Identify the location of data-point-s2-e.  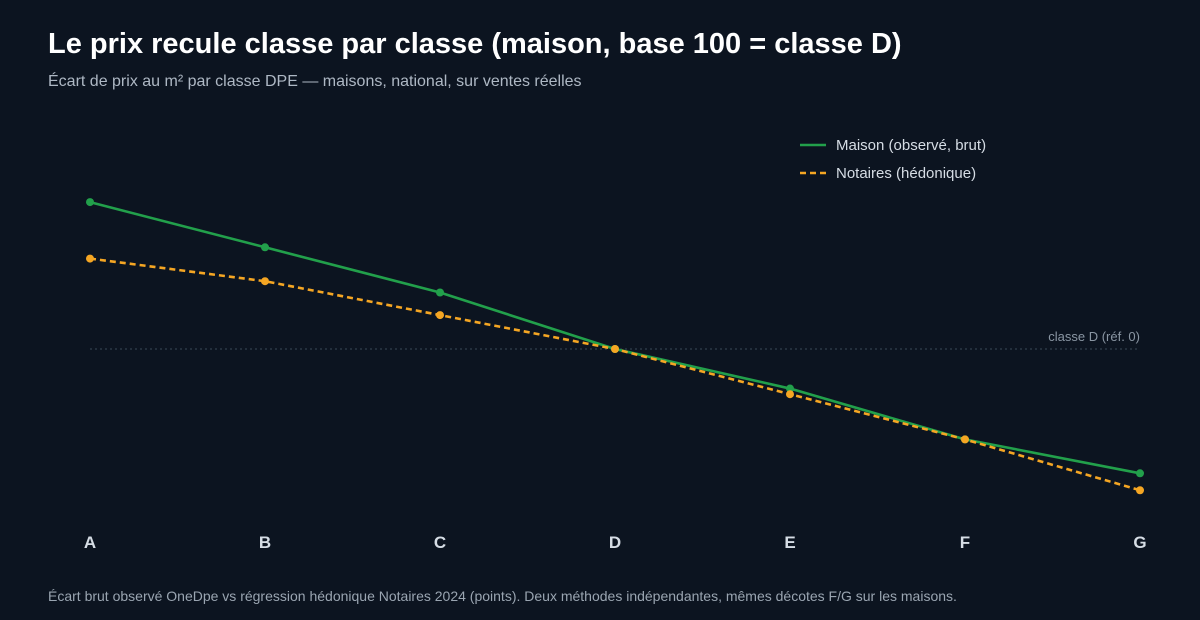
(790, 394).